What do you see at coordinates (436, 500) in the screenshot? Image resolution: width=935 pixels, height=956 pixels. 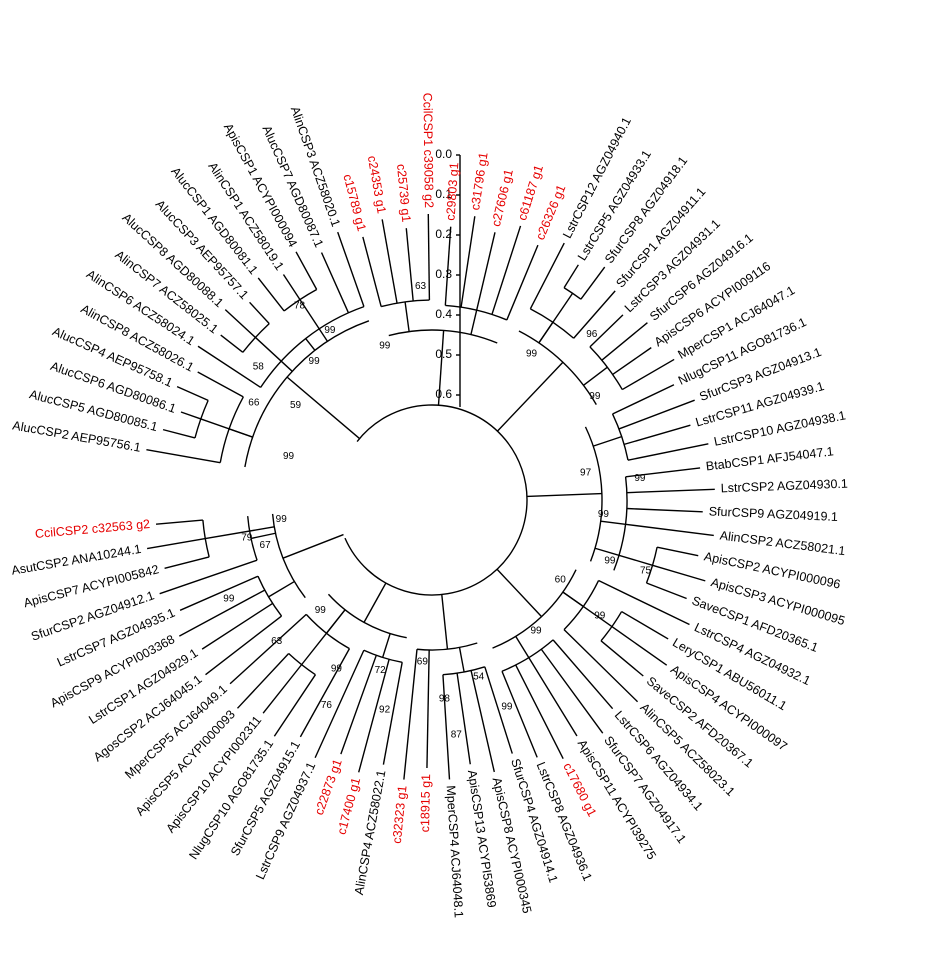 I see `root-arc` at bounding box center [436, 500].